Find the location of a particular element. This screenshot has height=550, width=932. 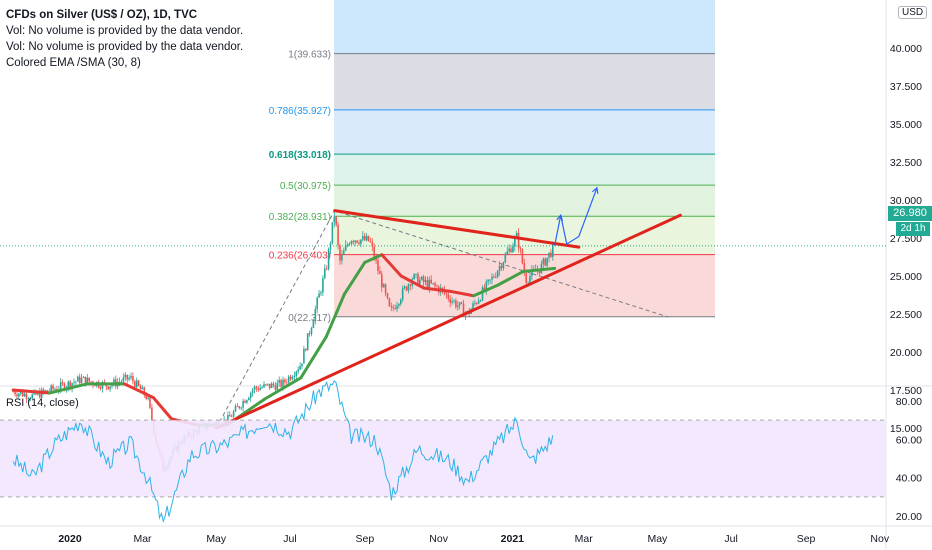

rsi-band-fill is located at coordinates (443, 458).